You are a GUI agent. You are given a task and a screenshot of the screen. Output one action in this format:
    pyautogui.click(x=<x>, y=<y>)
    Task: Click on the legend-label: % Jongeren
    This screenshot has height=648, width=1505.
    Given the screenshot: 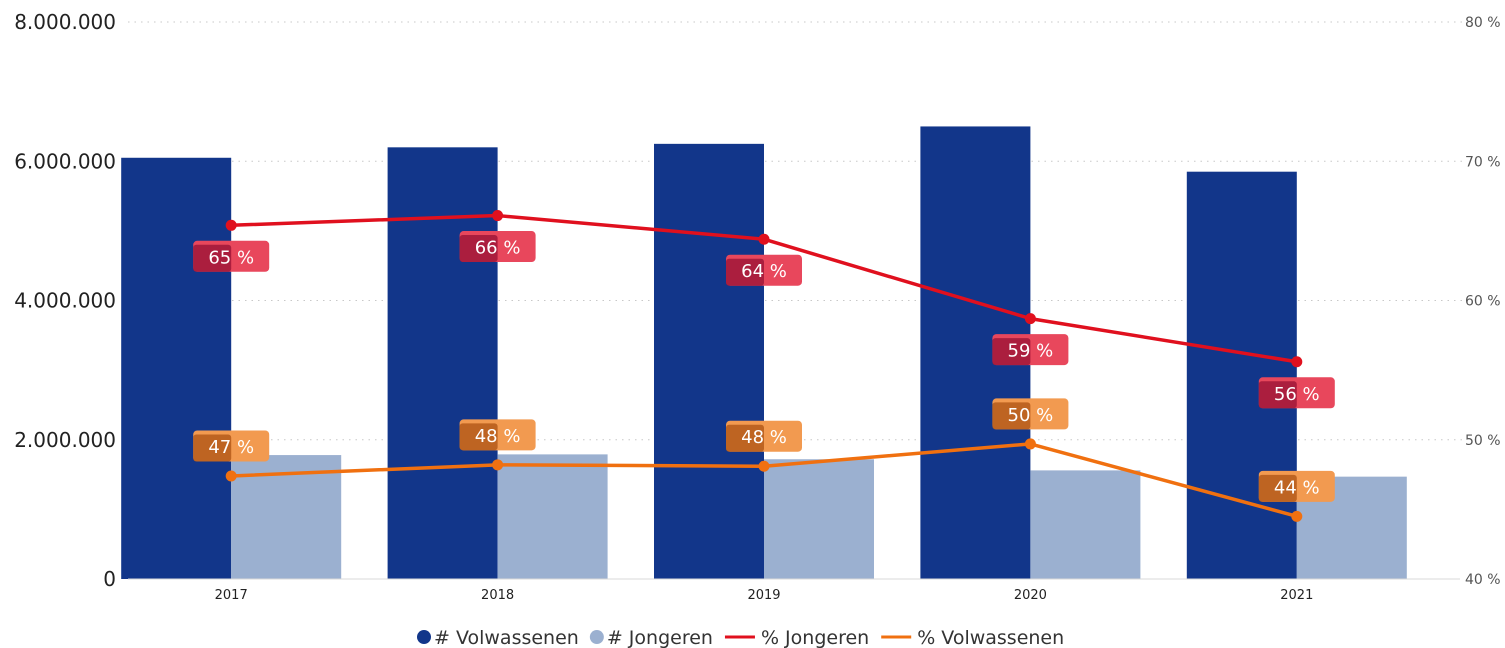 What is the action you would take?
    pyautogui.click(x=815, y=637)
    